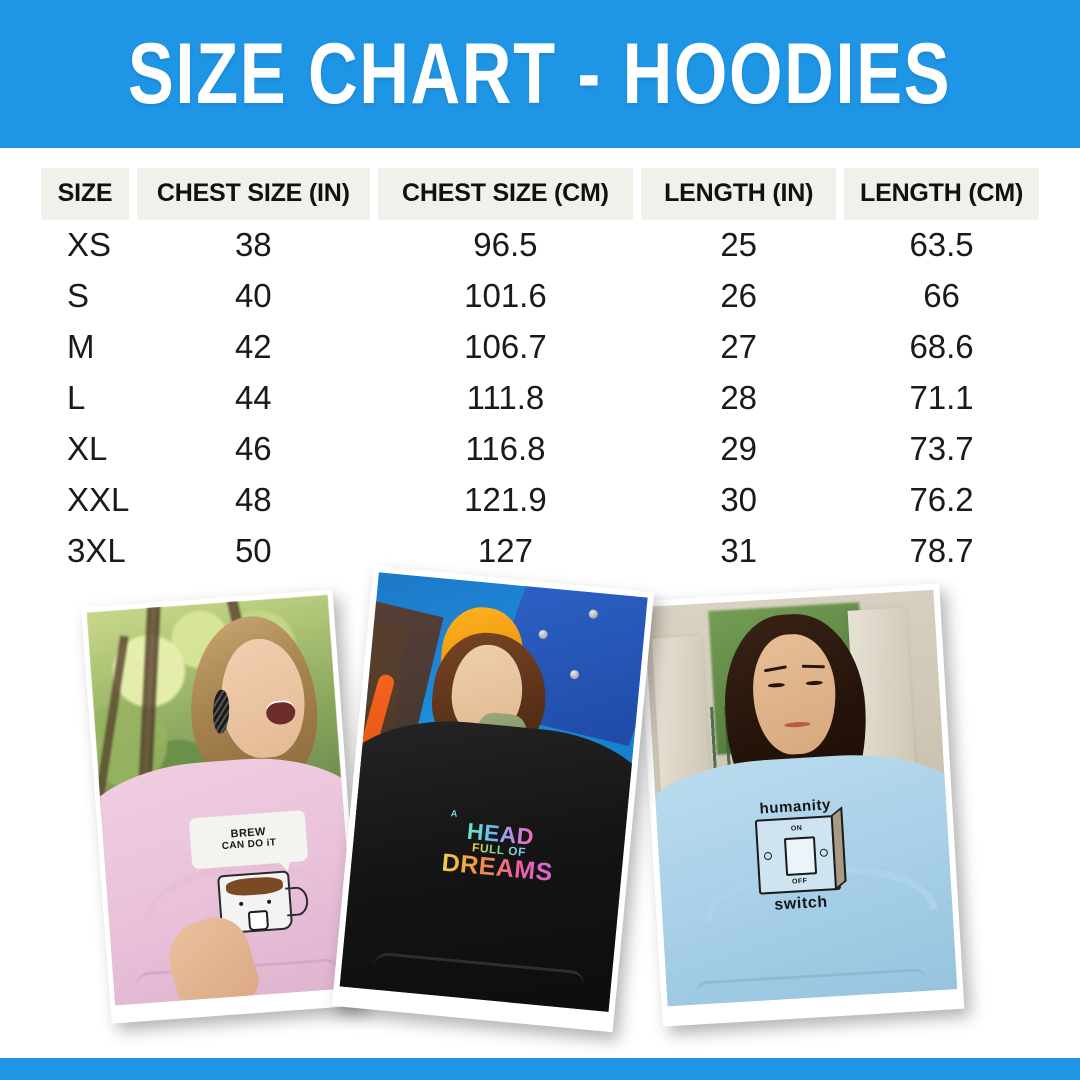 The image size is (1080, 1080). Describe the element at coordinates (87, 448) in the screenshot. I see `cell-size: XL` at that location.